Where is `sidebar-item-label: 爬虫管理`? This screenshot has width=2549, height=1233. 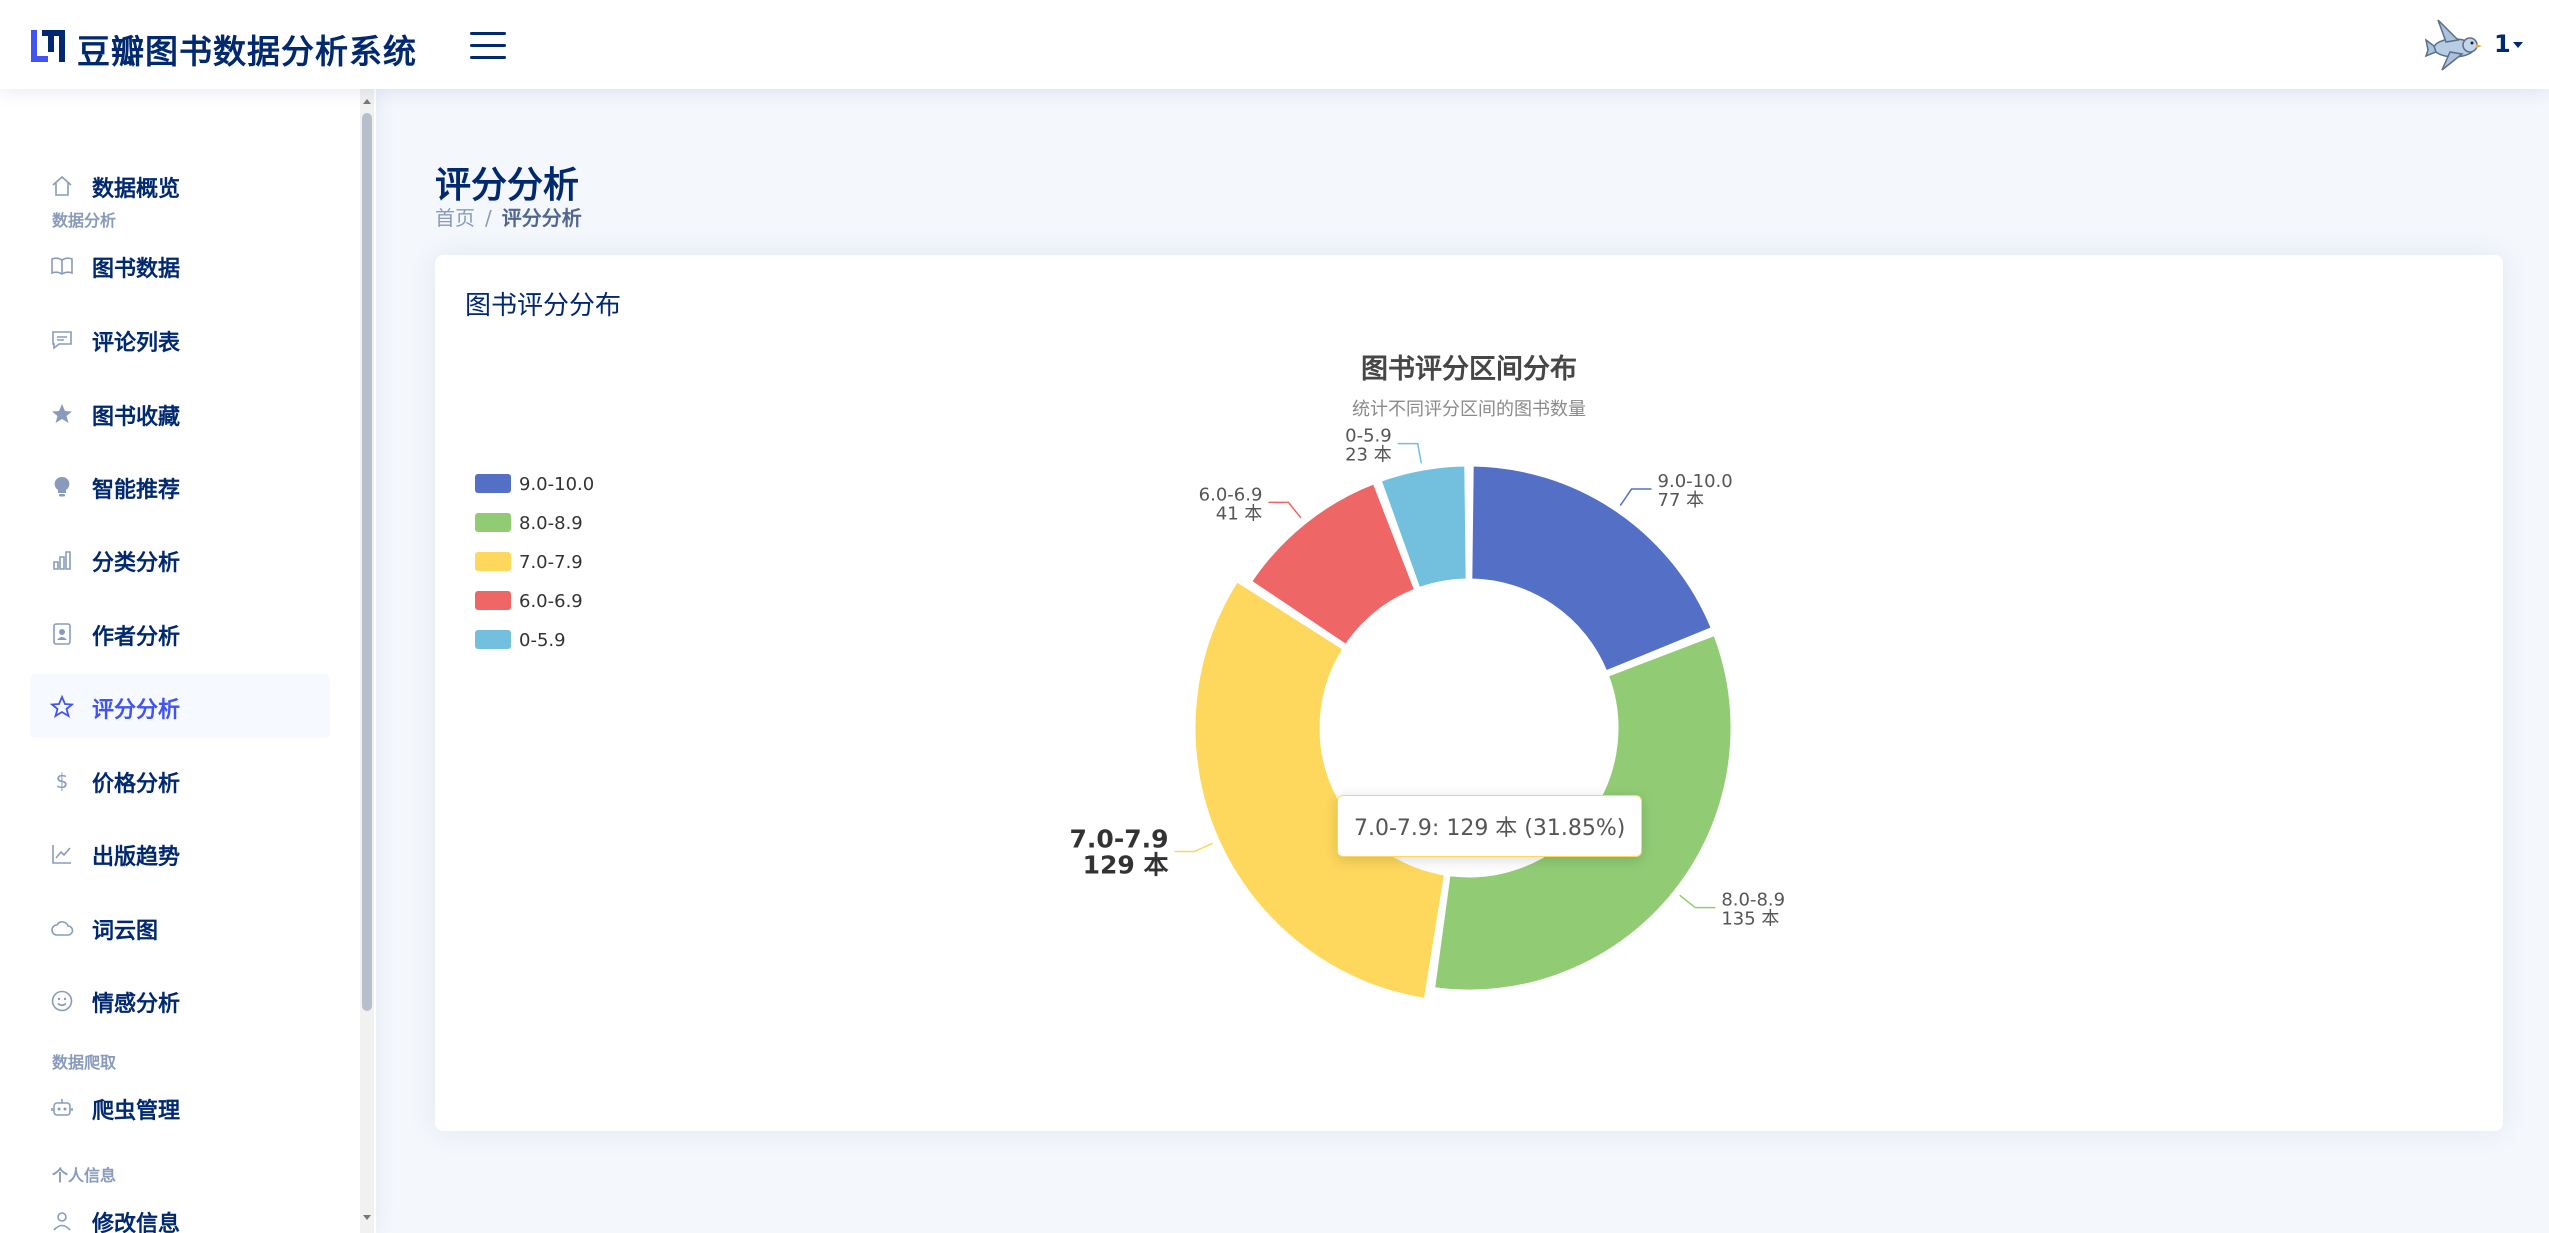 sidebar-item-label: 爬虫管理 is located at coordinates (136, 1111).